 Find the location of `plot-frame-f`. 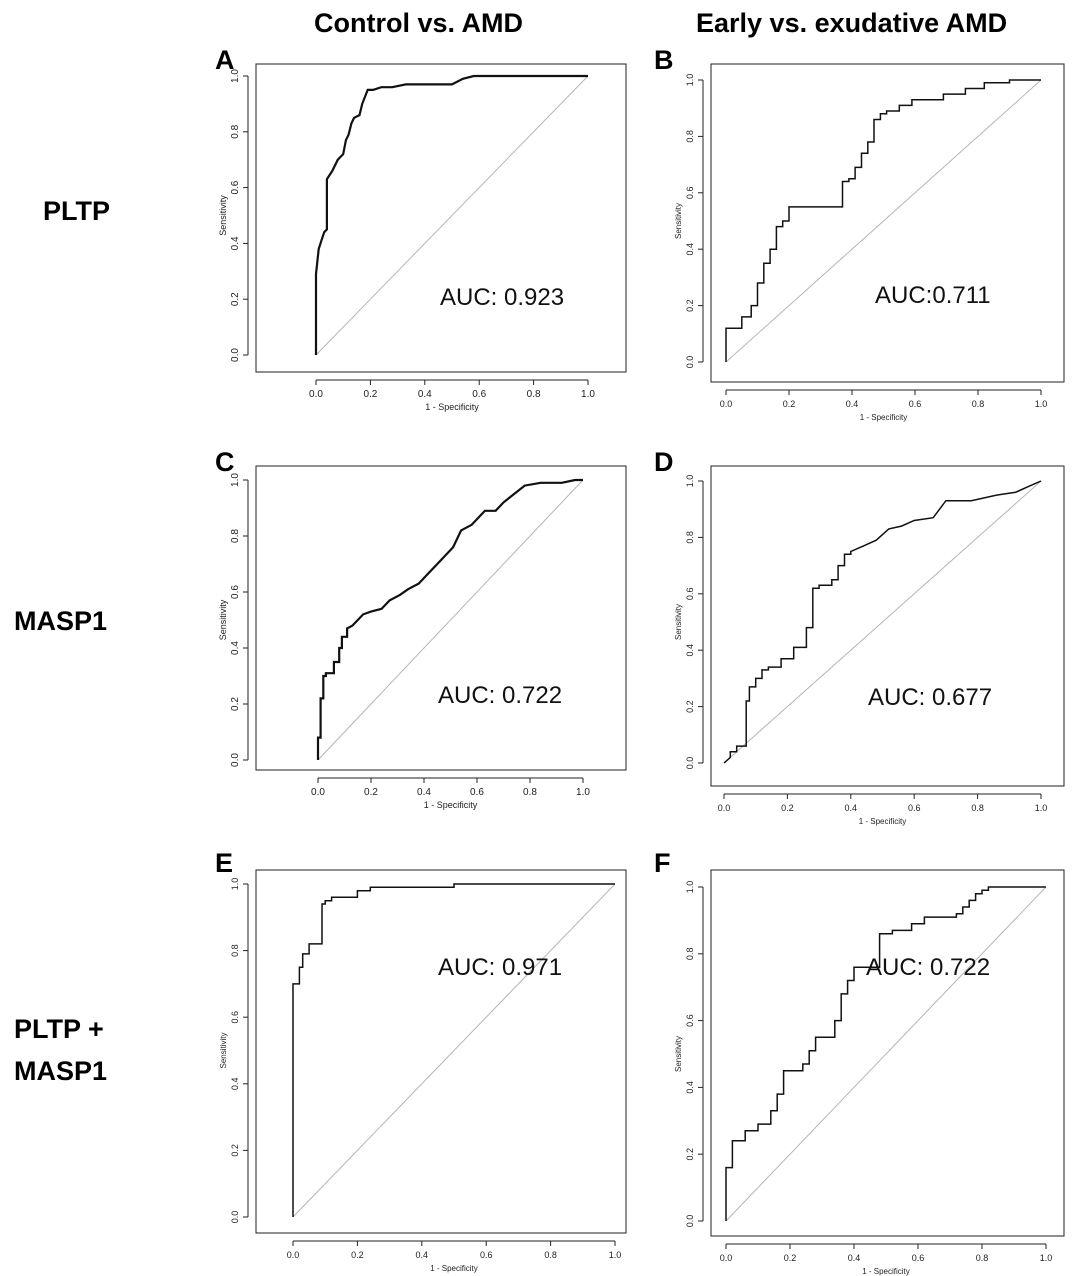

plot-frame-f is located at coordinates (887, 1053).